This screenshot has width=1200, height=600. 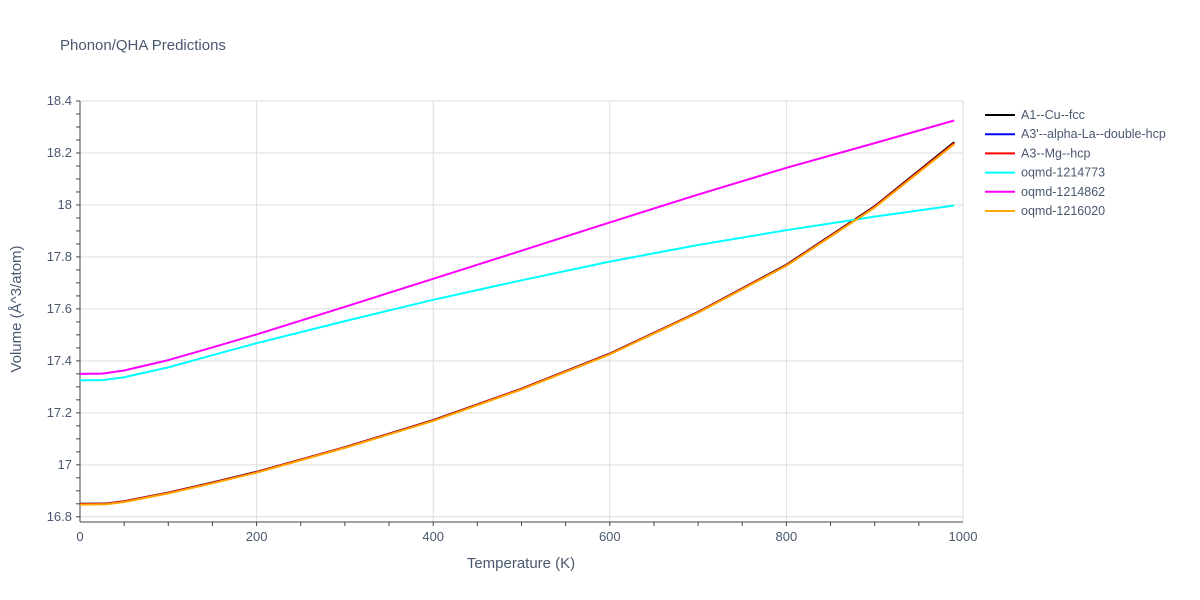 What do you see at coordinates (1063, 211) in the screenshot?
I see `legend-entry: oqmd-1216020` at bounding box center [1063, 211].